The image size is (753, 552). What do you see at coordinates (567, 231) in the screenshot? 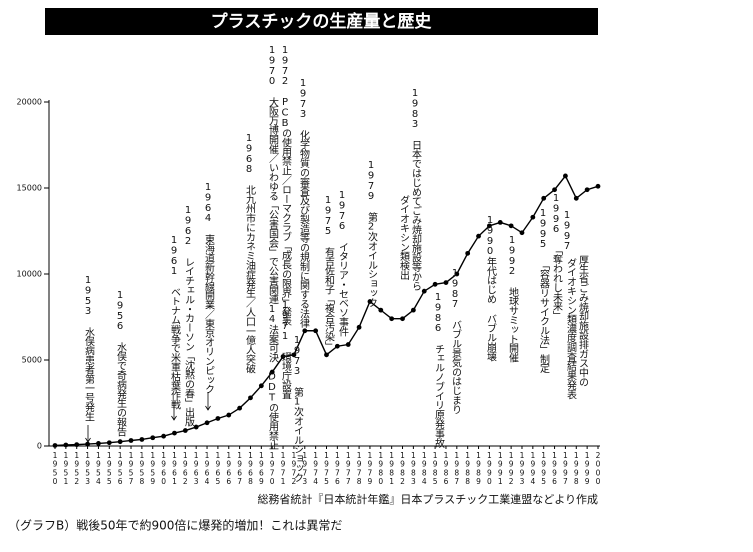
I see `annotation: 1997` at bounding box center [567, 231].